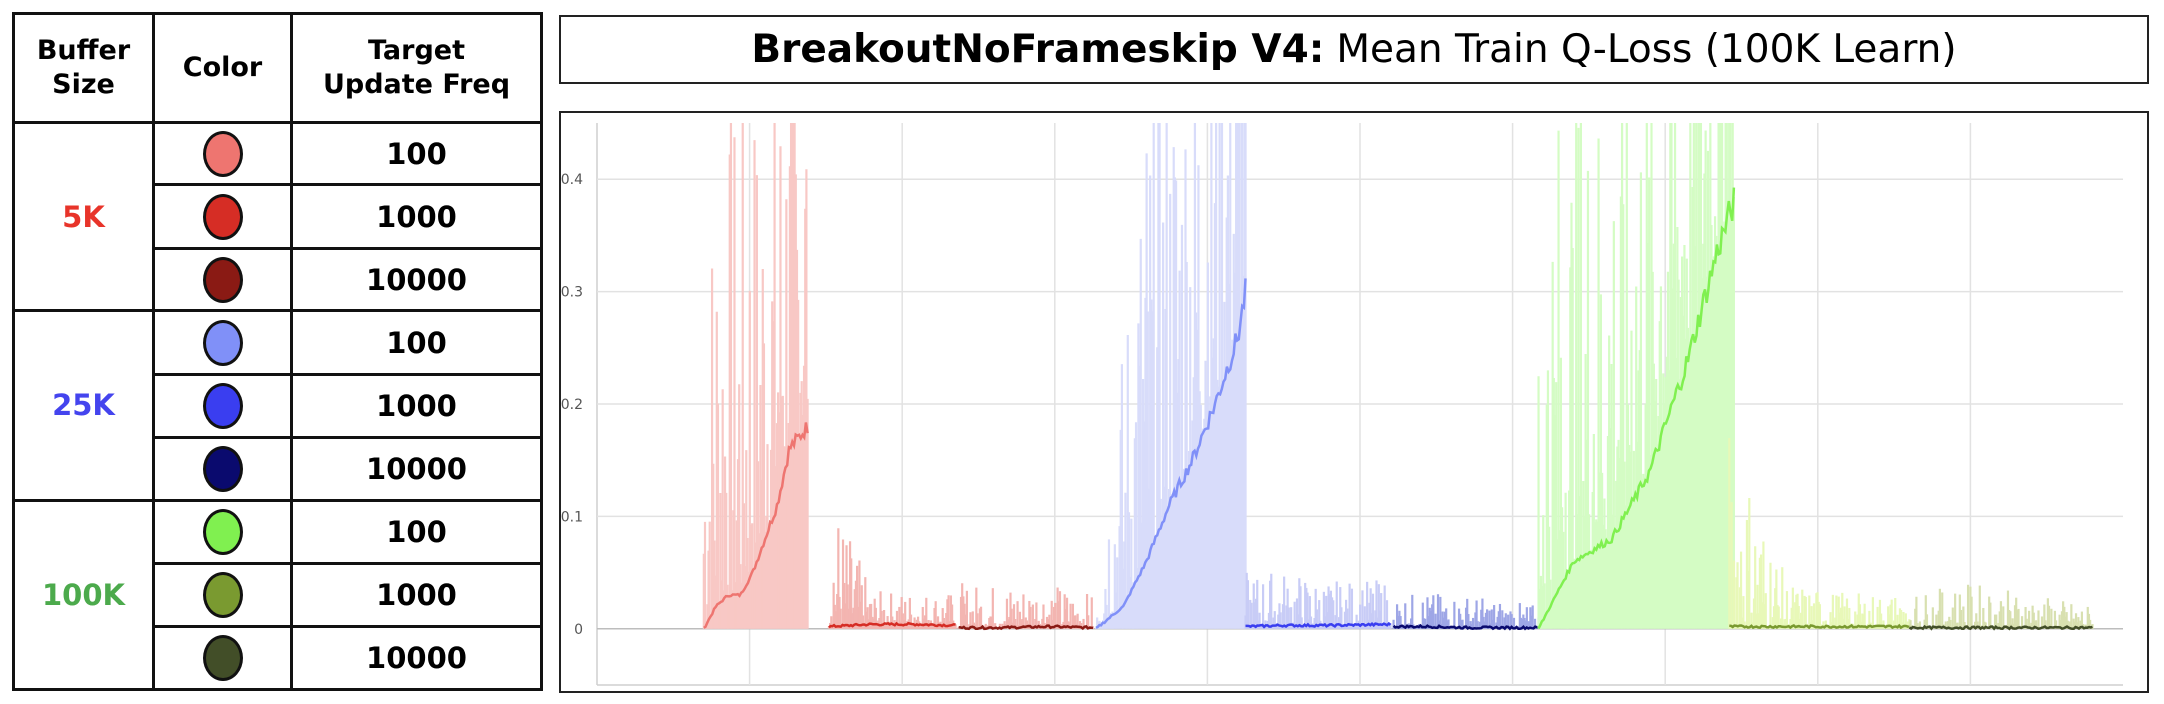 The image size is (2164, 704). Describe the element at coordinates (572, 180) in the screenshot. I see `y-tick-label: 0.4` at that location.